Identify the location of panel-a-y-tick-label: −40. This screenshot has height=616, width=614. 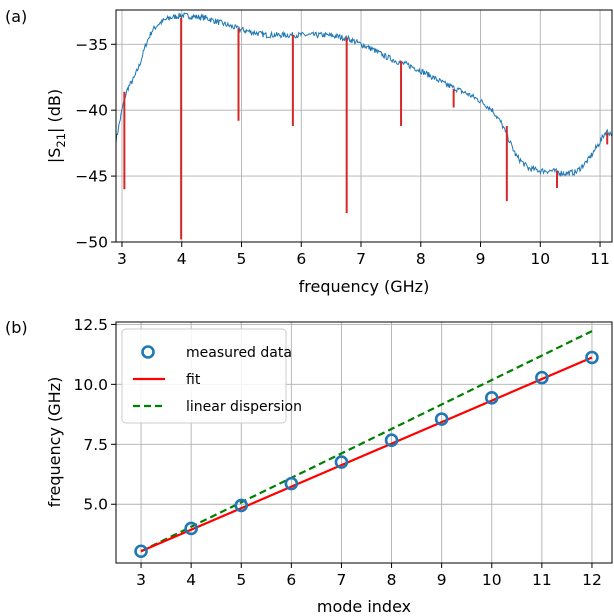
(91, 111).